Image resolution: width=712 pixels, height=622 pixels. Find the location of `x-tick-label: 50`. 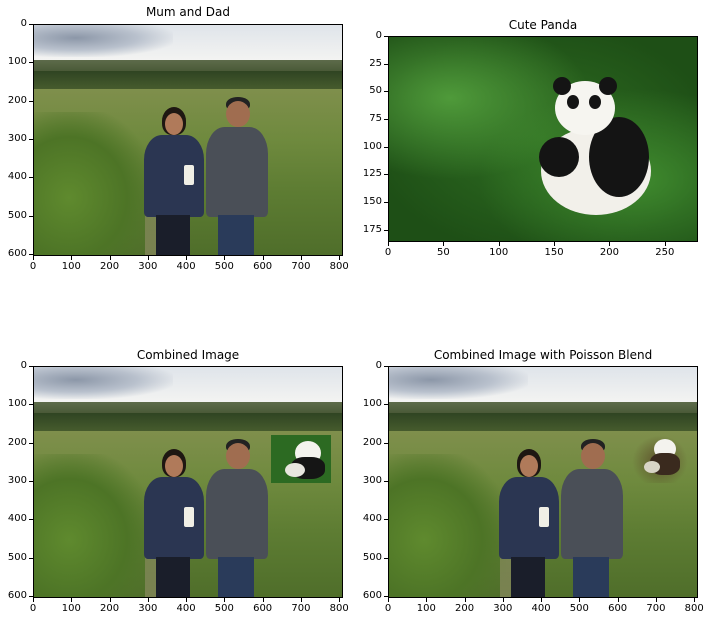

x-tick-label: 50 is located at coordinates (443, 252).